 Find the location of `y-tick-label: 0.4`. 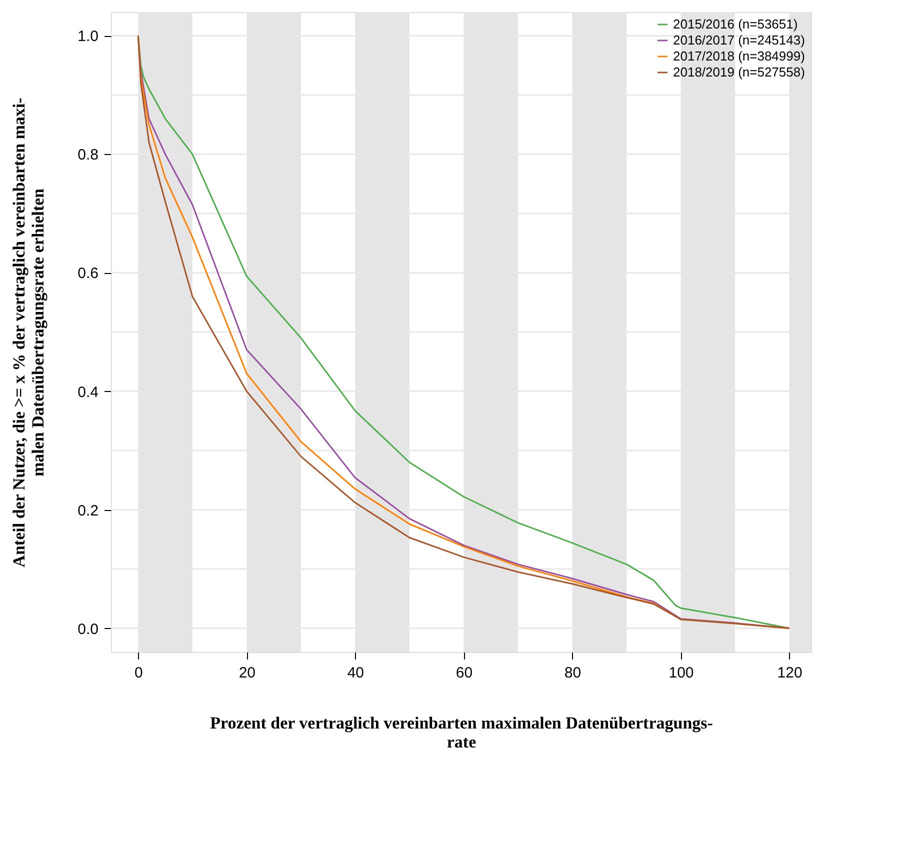

y-tick-label: 0.4 is located at coordinates (88, 392).